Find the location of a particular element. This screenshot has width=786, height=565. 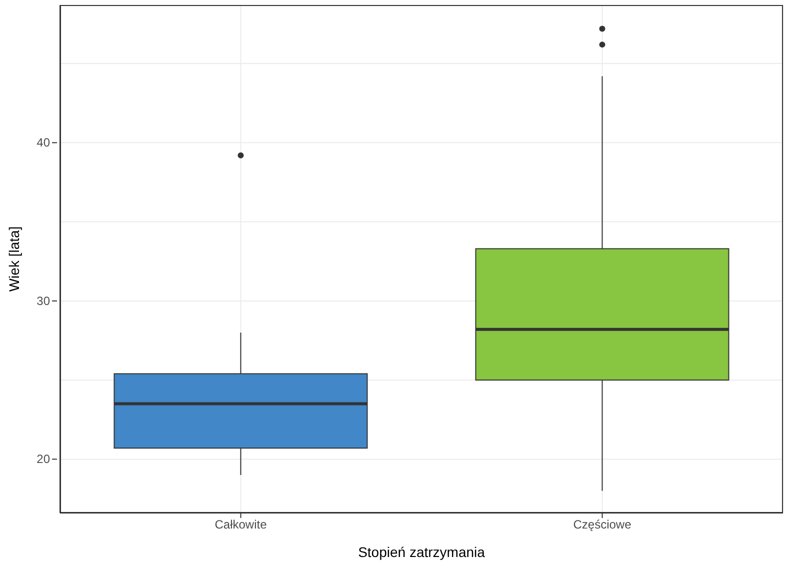

y-tick-label: 20 is located at coordinates (43, 459).